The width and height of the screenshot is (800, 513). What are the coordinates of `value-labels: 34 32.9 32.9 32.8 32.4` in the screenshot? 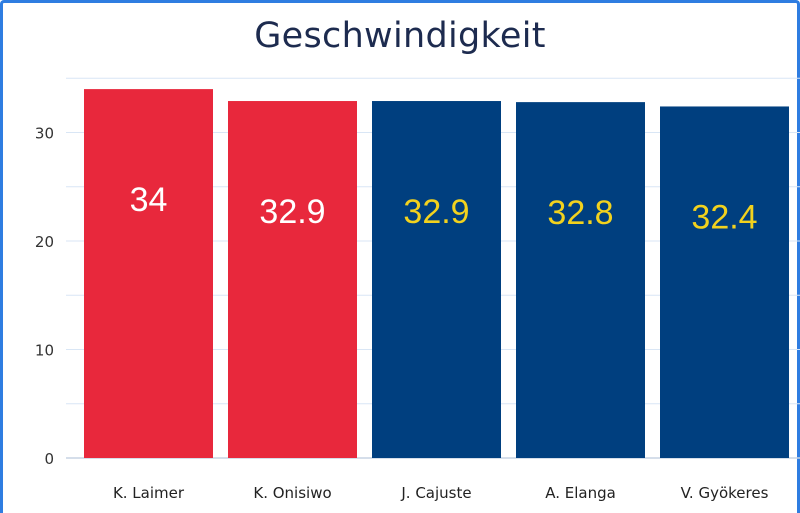 It's located at (444, 208).